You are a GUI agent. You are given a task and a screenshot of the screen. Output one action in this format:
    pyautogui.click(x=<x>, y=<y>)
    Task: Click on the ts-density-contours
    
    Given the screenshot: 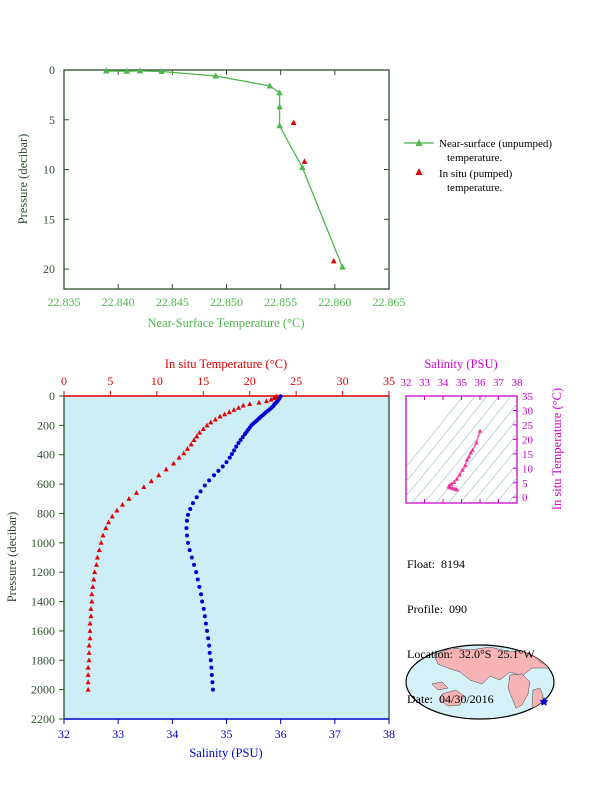 What is the action you would take?
    pyautogui.click(x=461, y=449)
    